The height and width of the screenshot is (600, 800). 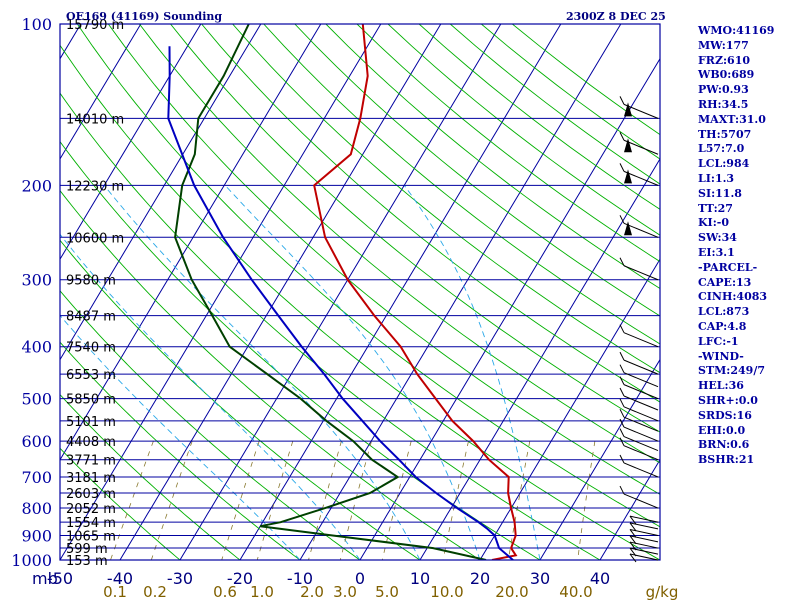 What do you see at coordinates (728, 400) in the screenshot?
I see `index-value: SHR+:0.0` at bounding box center [728, 400].